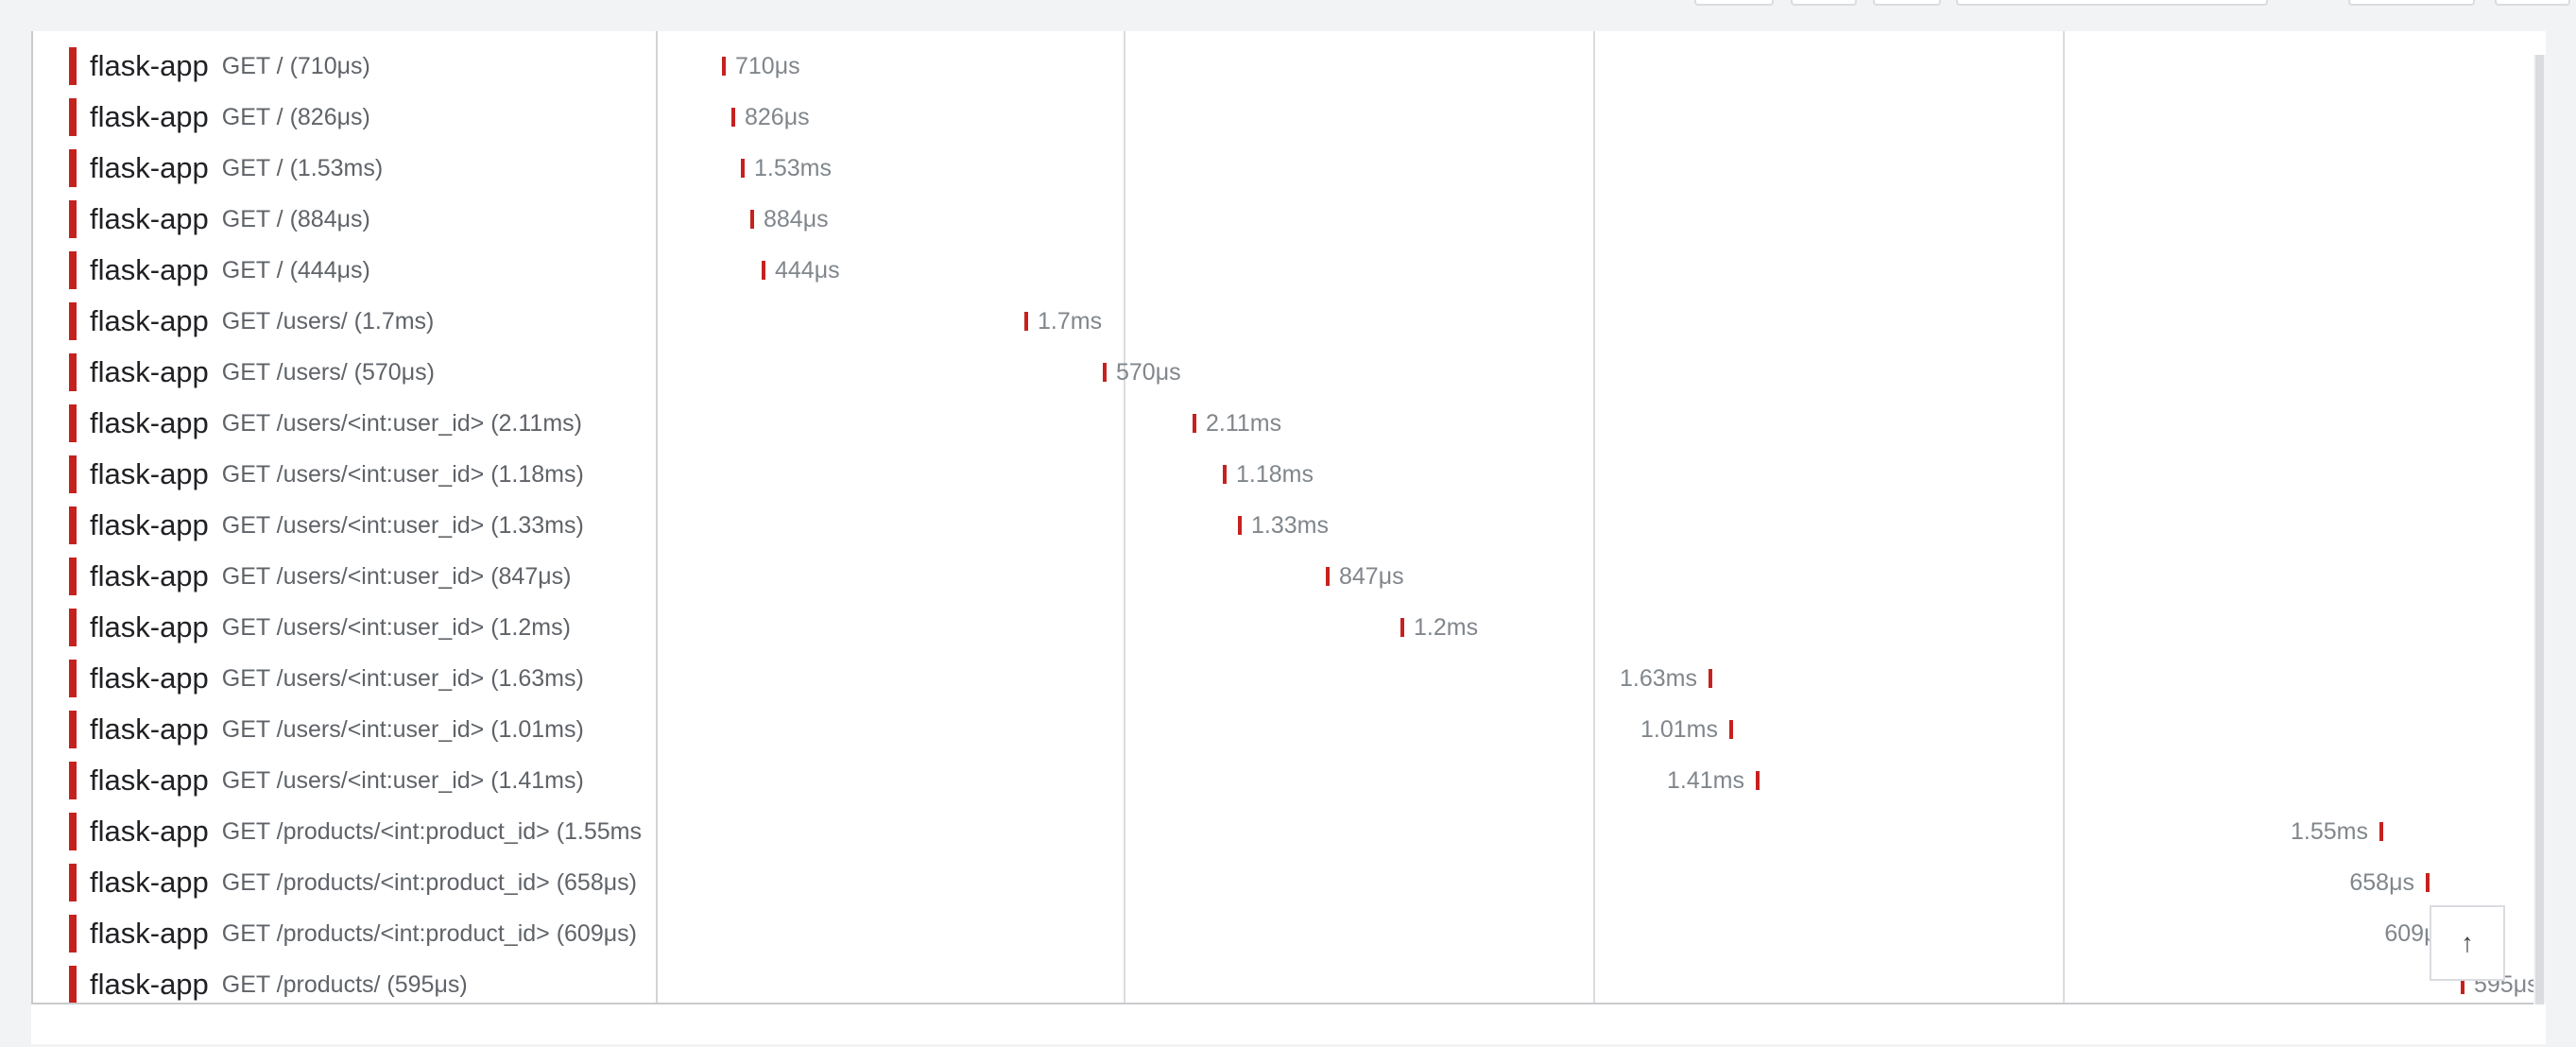 This screenshot has height=1047, width=2576. I want to click on span-duration-label: 1.18ms, so click(1275, 475).